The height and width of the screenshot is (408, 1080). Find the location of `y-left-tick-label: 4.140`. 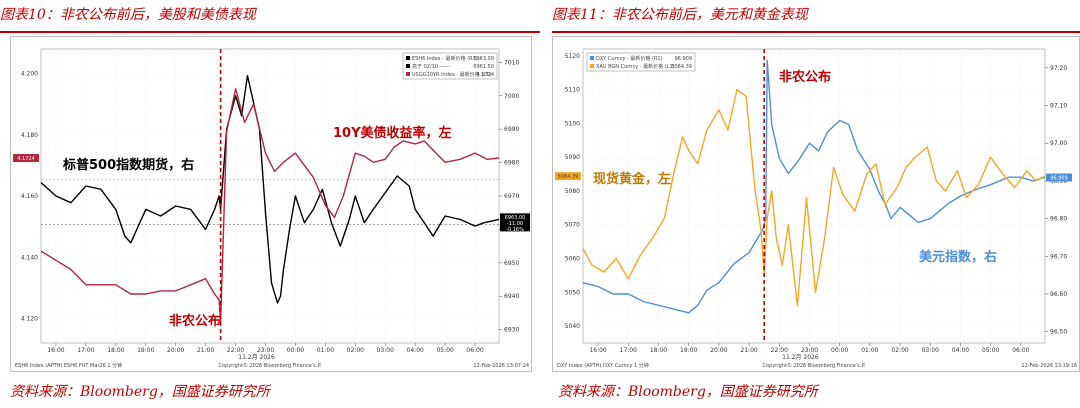

y-left-tick-label: 4.140 is located at coordinates (29, 257).